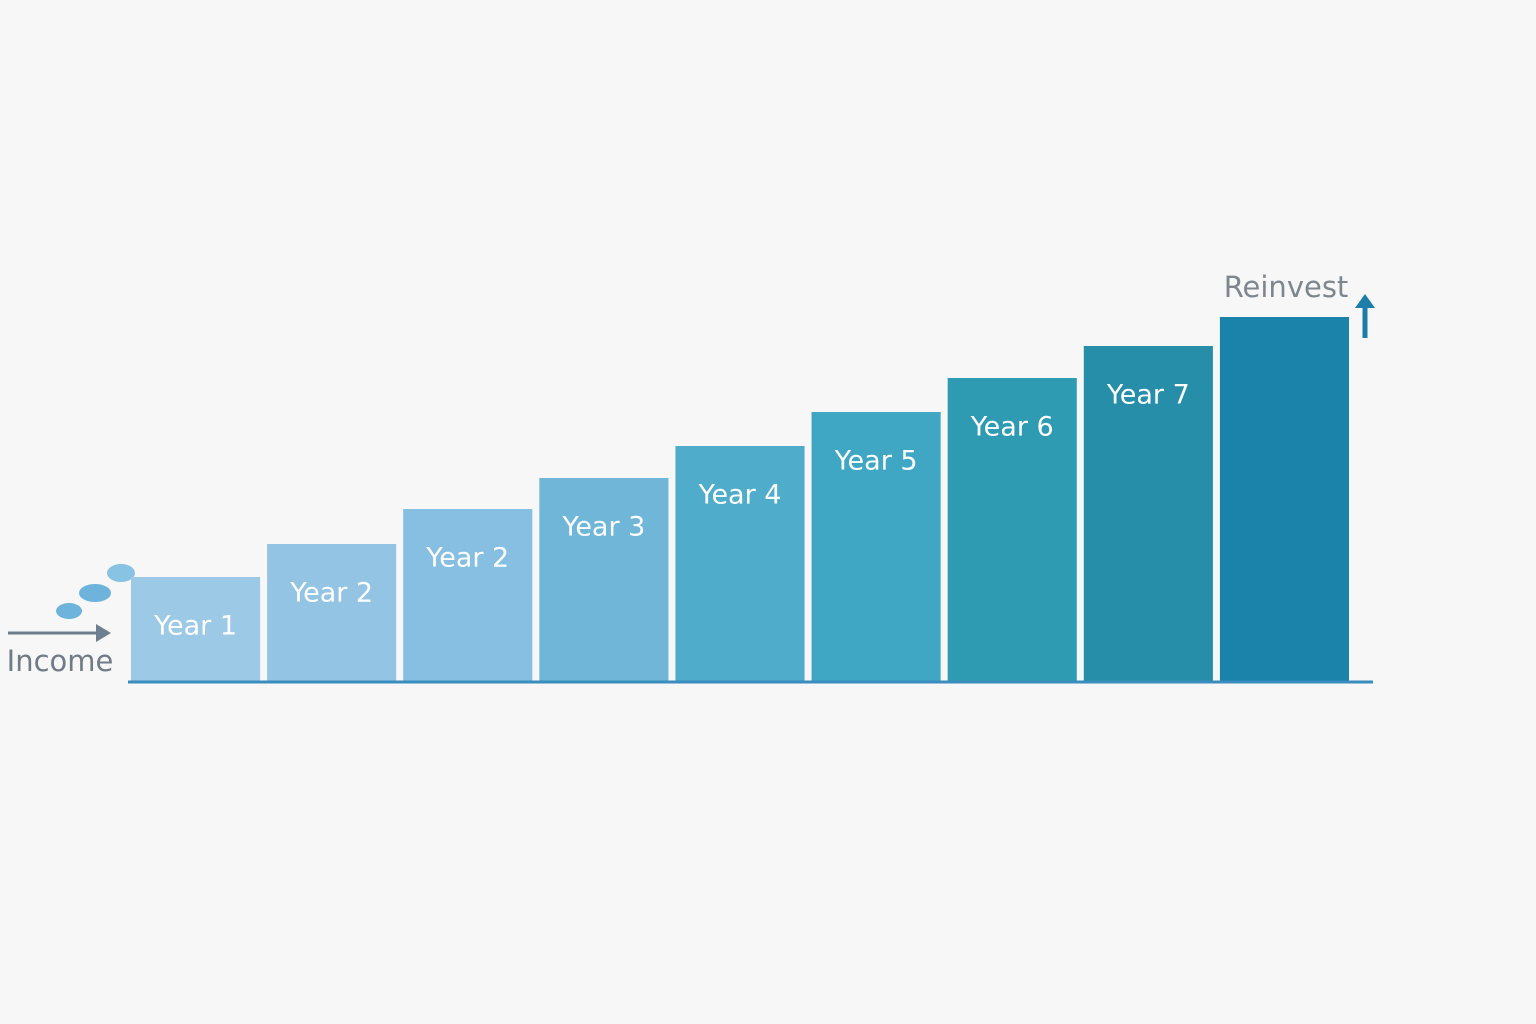 The image size is (1536, 1024). Describe the element at coordinates (740, 495) in the screenshot. I see `bar-label: Year 4` at that location.